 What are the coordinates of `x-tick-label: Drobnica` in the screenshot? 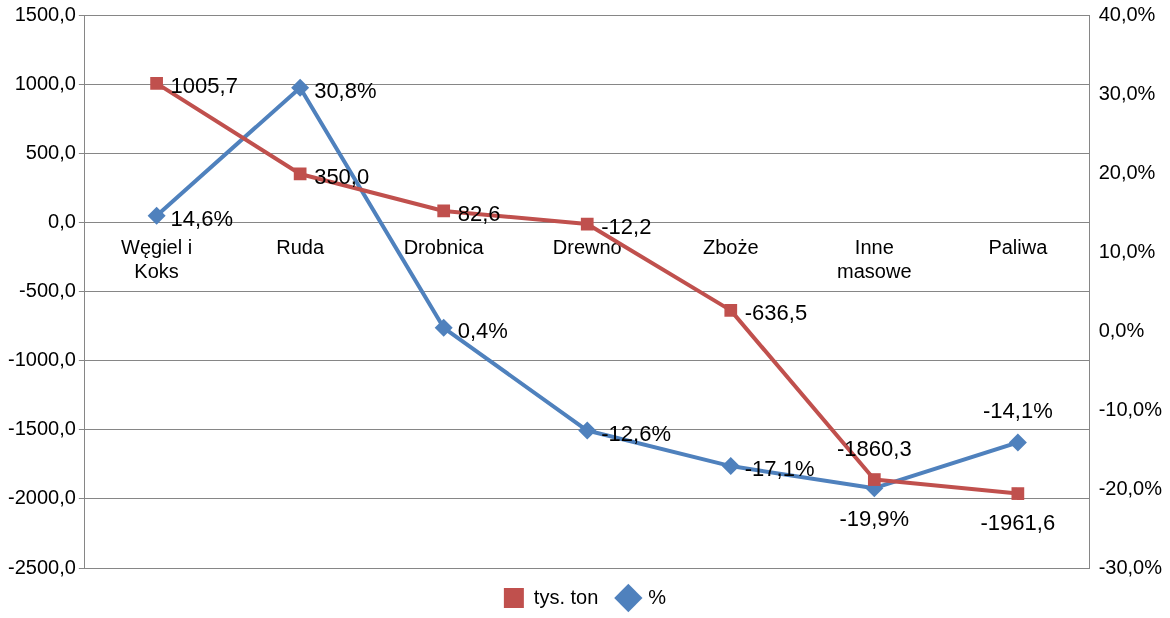 It's located at (444, 246).